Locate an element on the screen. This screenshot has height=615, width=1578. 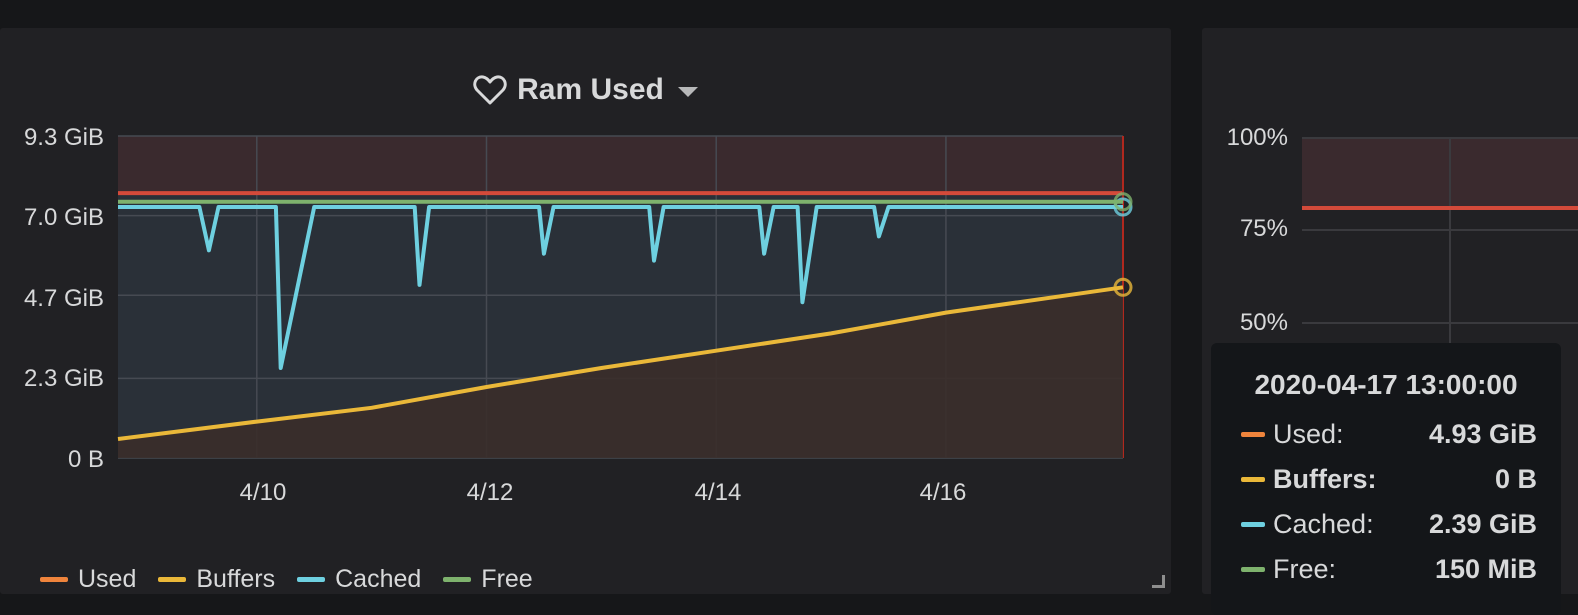
legend-label: Free is located at coordinates (507, 579).